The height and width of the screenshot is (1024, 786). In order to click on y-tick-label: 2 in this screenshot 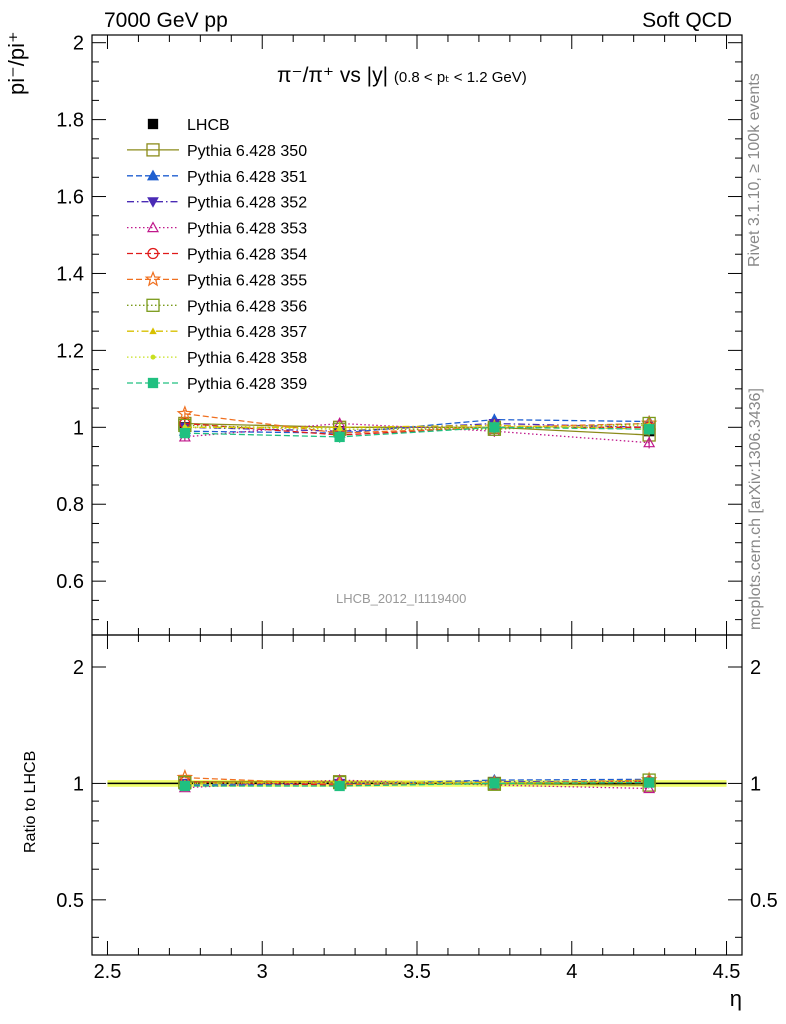, I will do `click(78, 44)`.